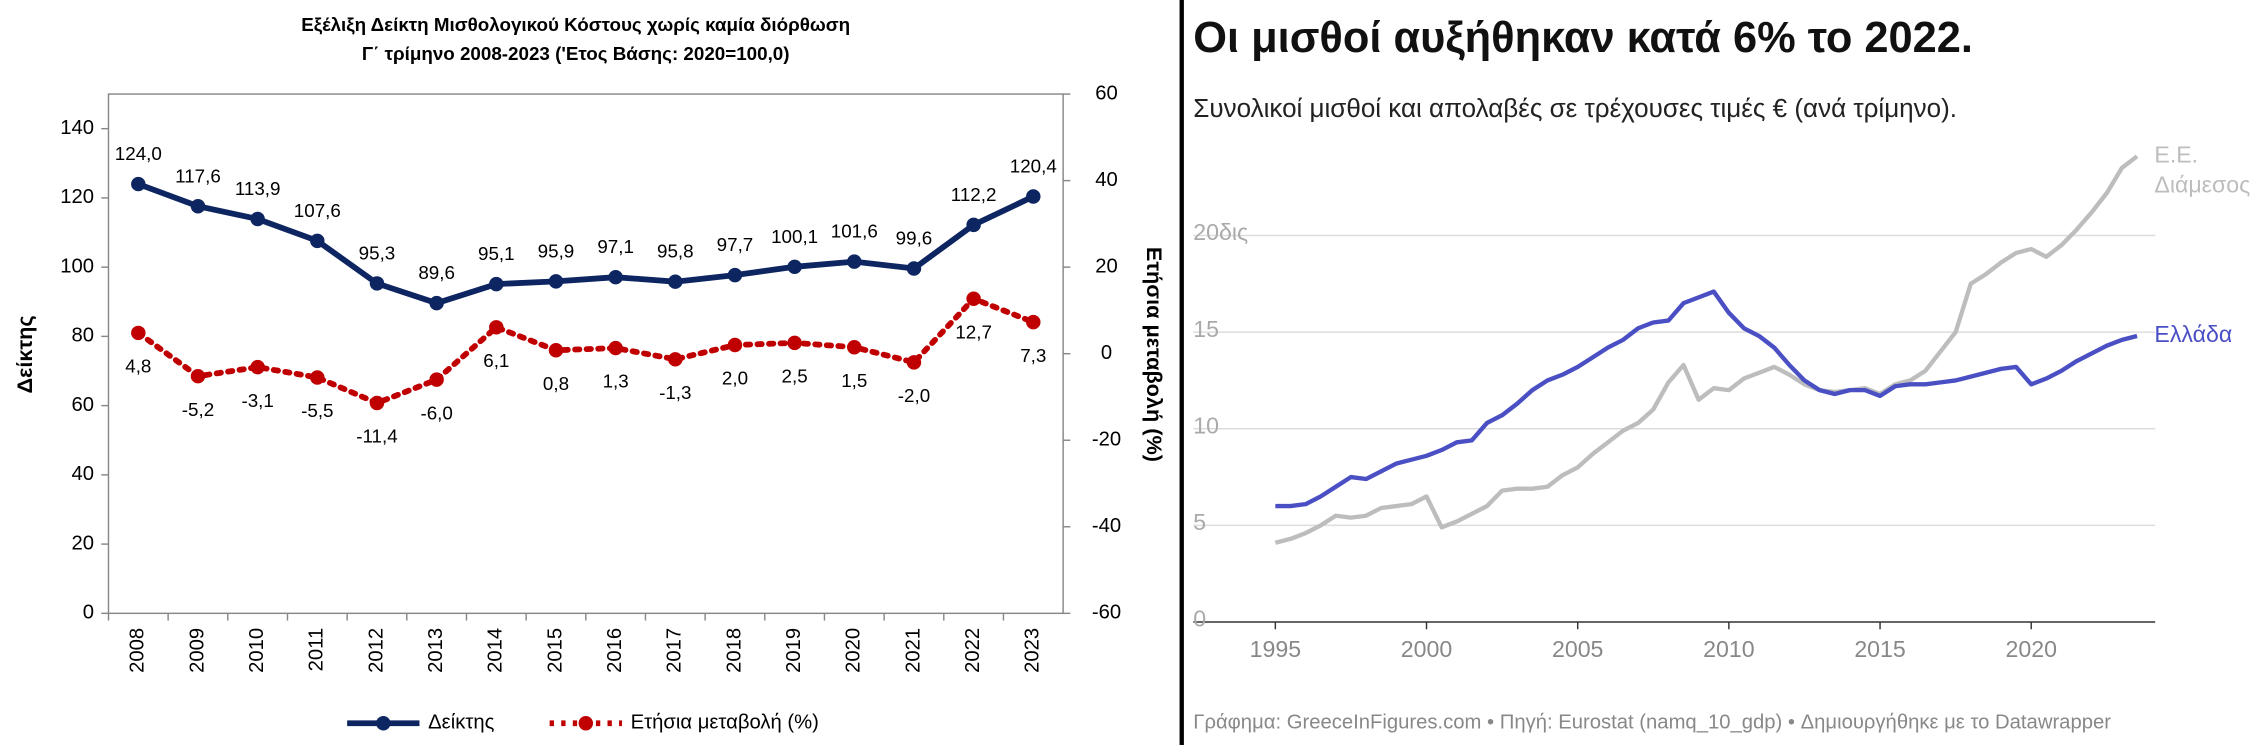 This screenshot has height=745, width=2268. I want to click on value-label: 95,9, so click(556, 250).